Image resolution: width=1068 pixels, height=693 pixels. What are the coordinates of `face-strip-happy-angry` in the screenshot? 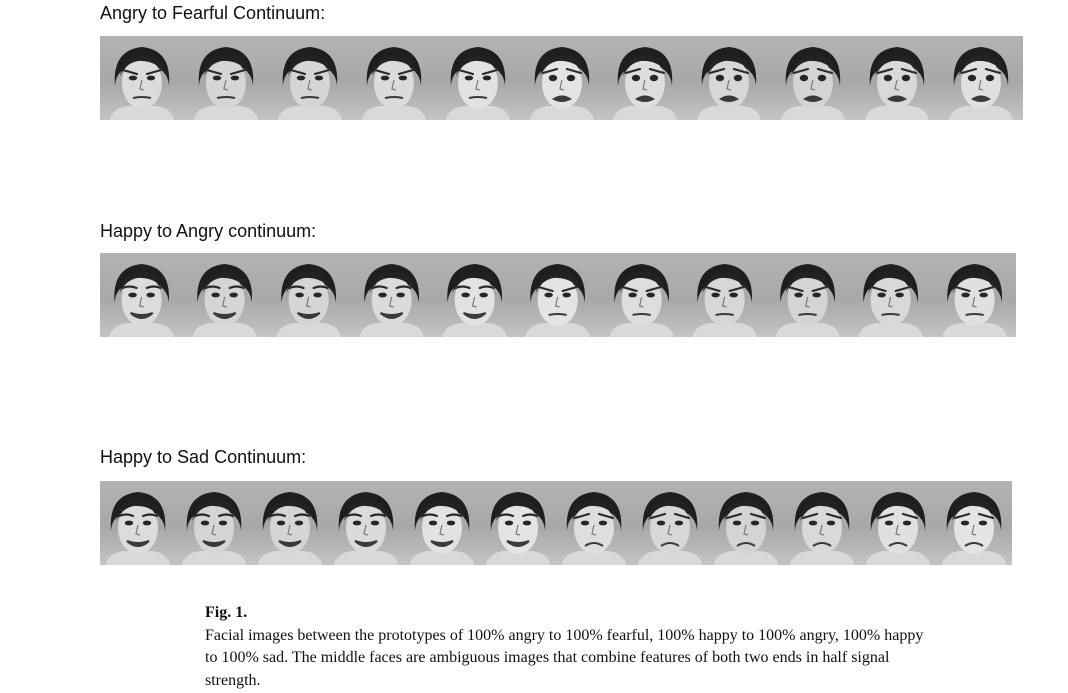 It's located at (558, 295).